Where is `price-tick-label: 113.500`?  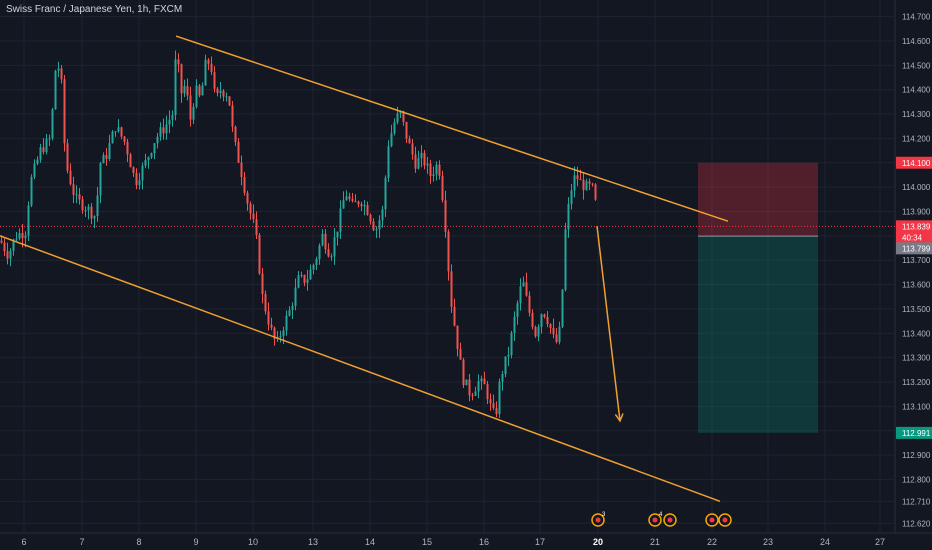
price-tick-label: 113.500 is located at coordinates (916, 309).